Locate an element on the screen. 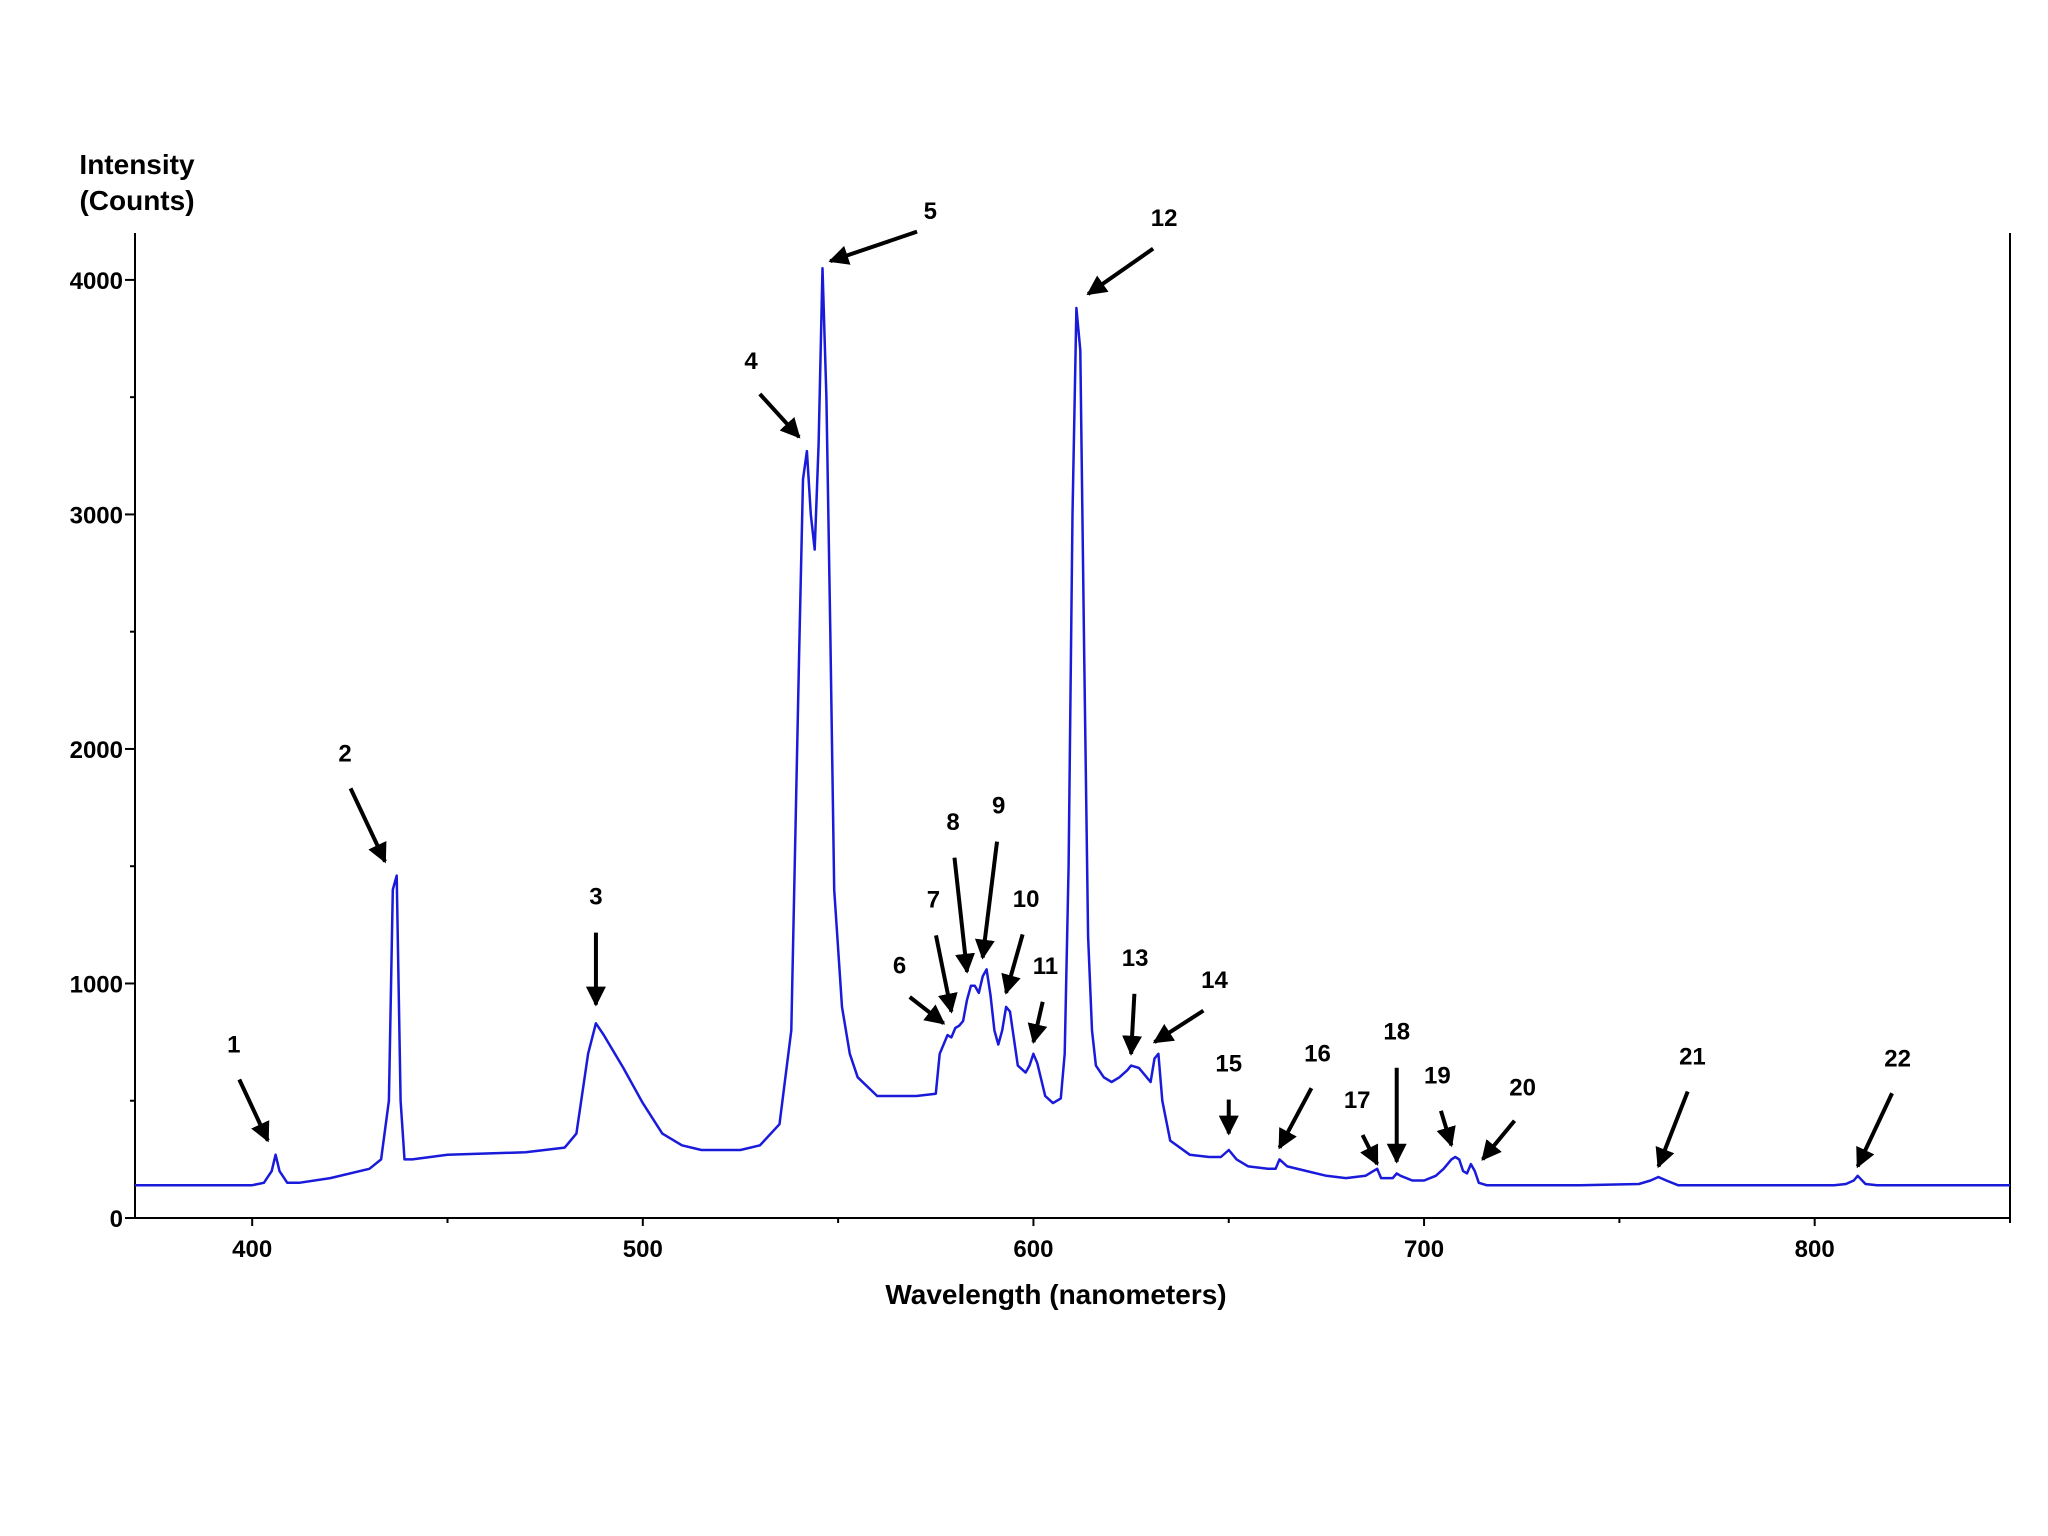 The width and height of the screenshot is (2048, 1536). y-tick-label: 2000 is located at coordinates (96, 750).